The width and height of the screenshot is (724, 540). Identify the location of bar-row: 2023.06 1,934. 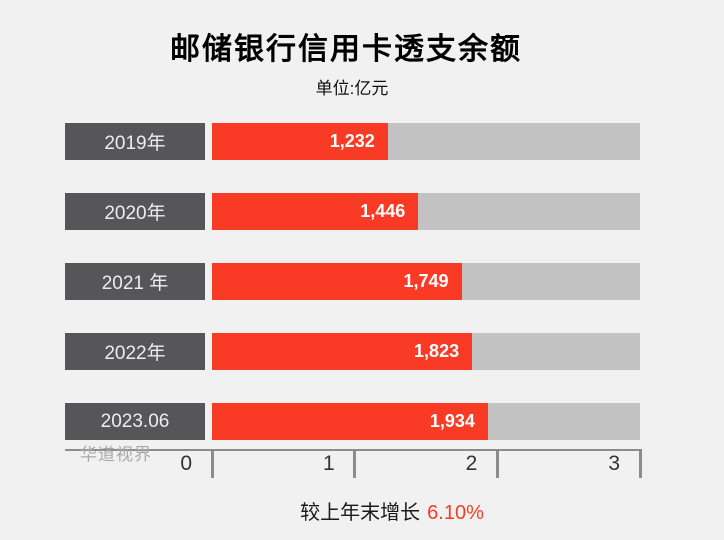
(362, 421).